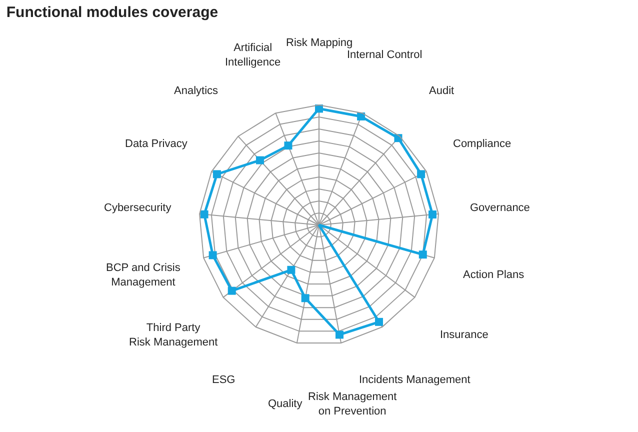  I want to click on spoke-label: Internal Control, so click(384, 55).